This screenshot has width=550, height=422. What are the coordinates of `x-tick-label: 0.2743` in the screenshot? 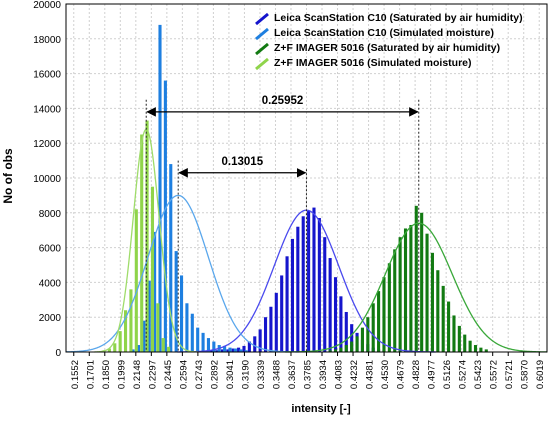 It's located at (199, 374).